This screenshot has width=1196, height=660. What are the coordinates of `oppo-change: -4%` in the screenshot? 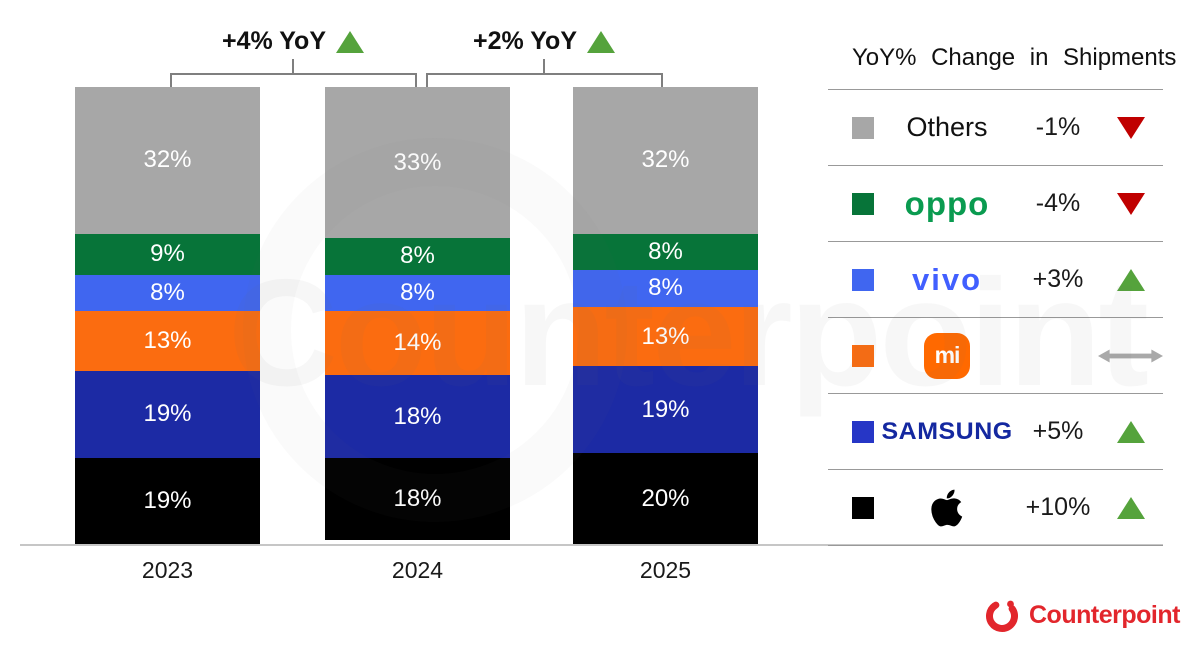 It's located at (1058, 203).